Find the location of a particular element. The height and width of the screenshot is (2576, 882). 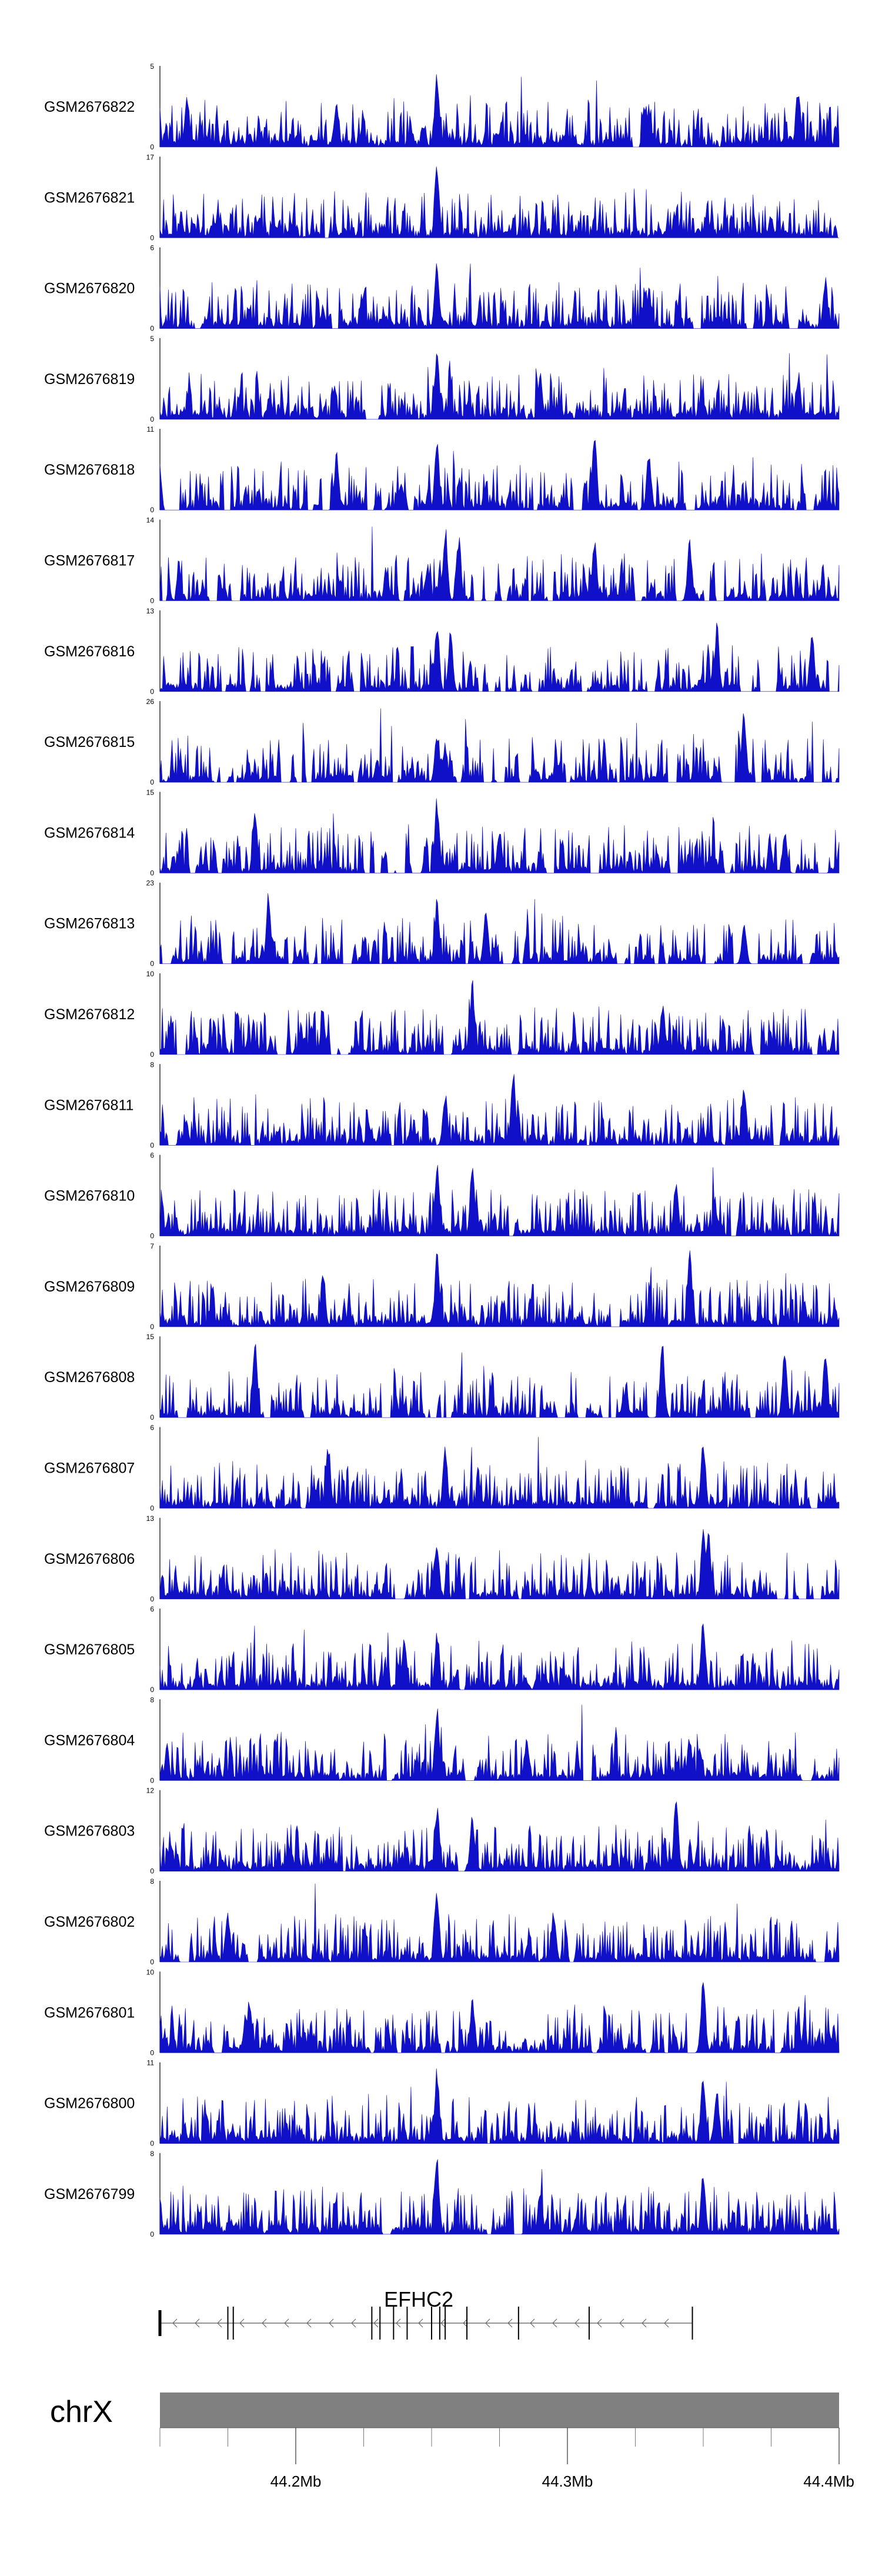

track-label: GSM2676813 is located at coordinates (89, 924).